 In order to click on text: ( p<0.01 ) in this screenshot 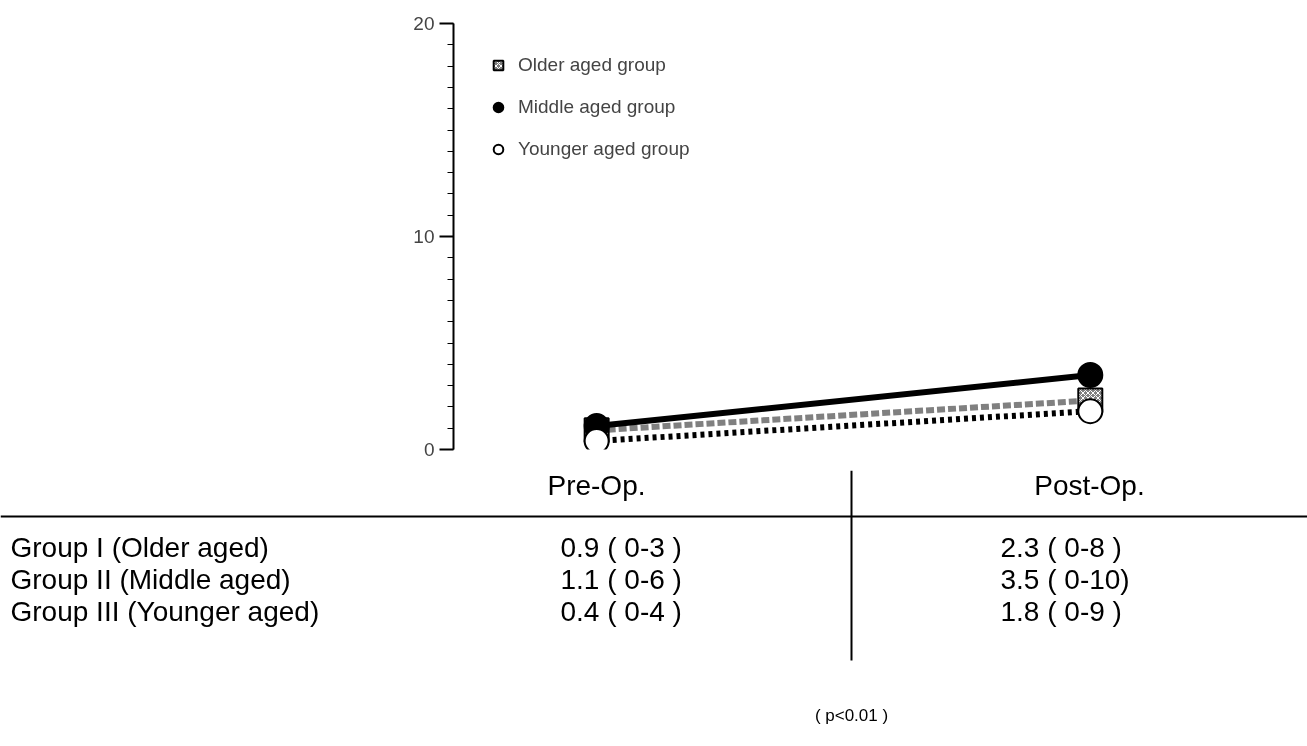, I will do `click(851, 715)`.